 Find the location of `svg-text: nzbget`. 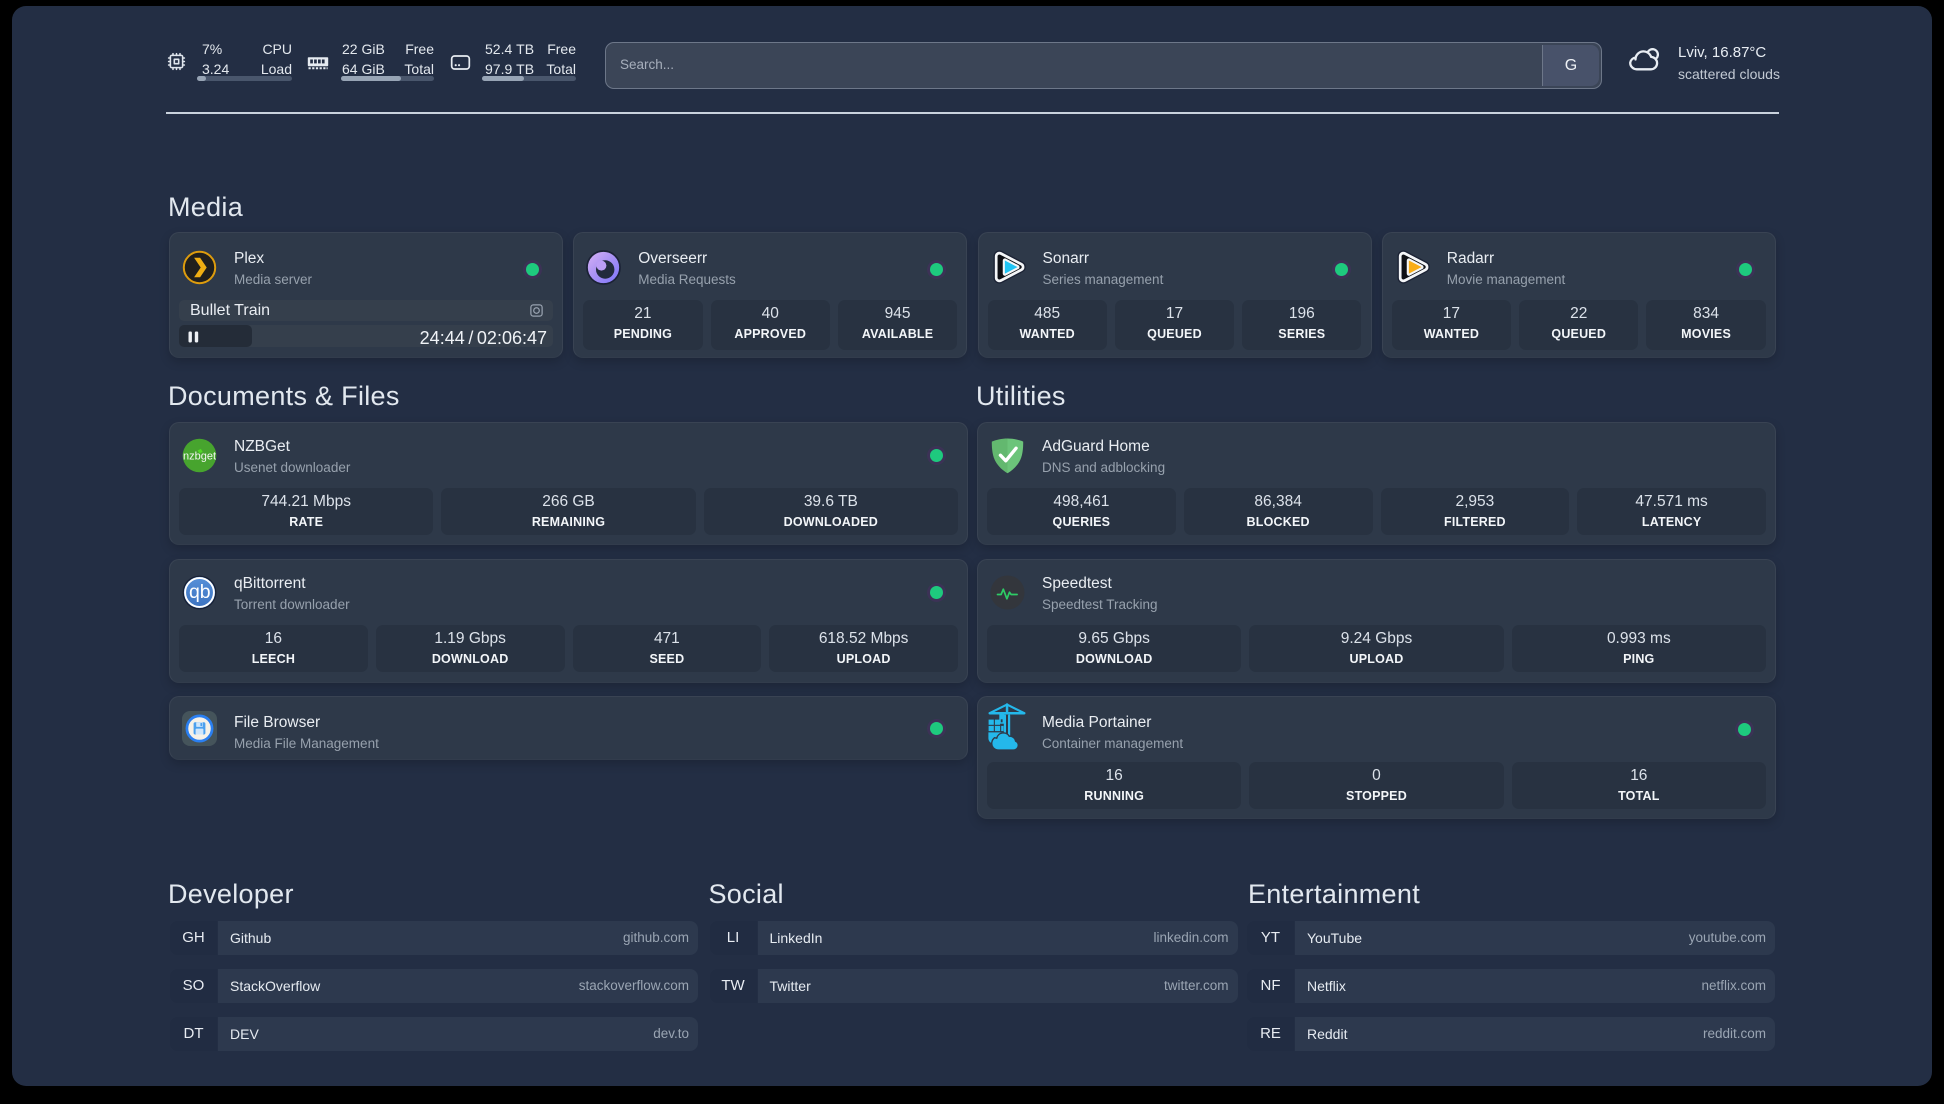

svg-text: nzbget is located at coordinates (199, 456).